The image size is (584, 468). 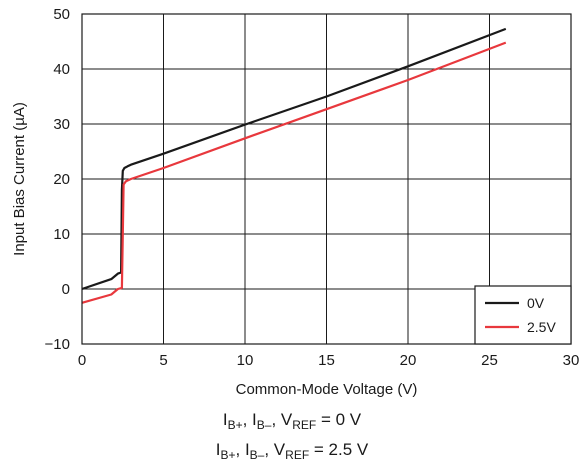 What do you see at coordinates (82, 360) in the screenshot?
I see `x-tick-label: 0` at bounding box center [82, 360].